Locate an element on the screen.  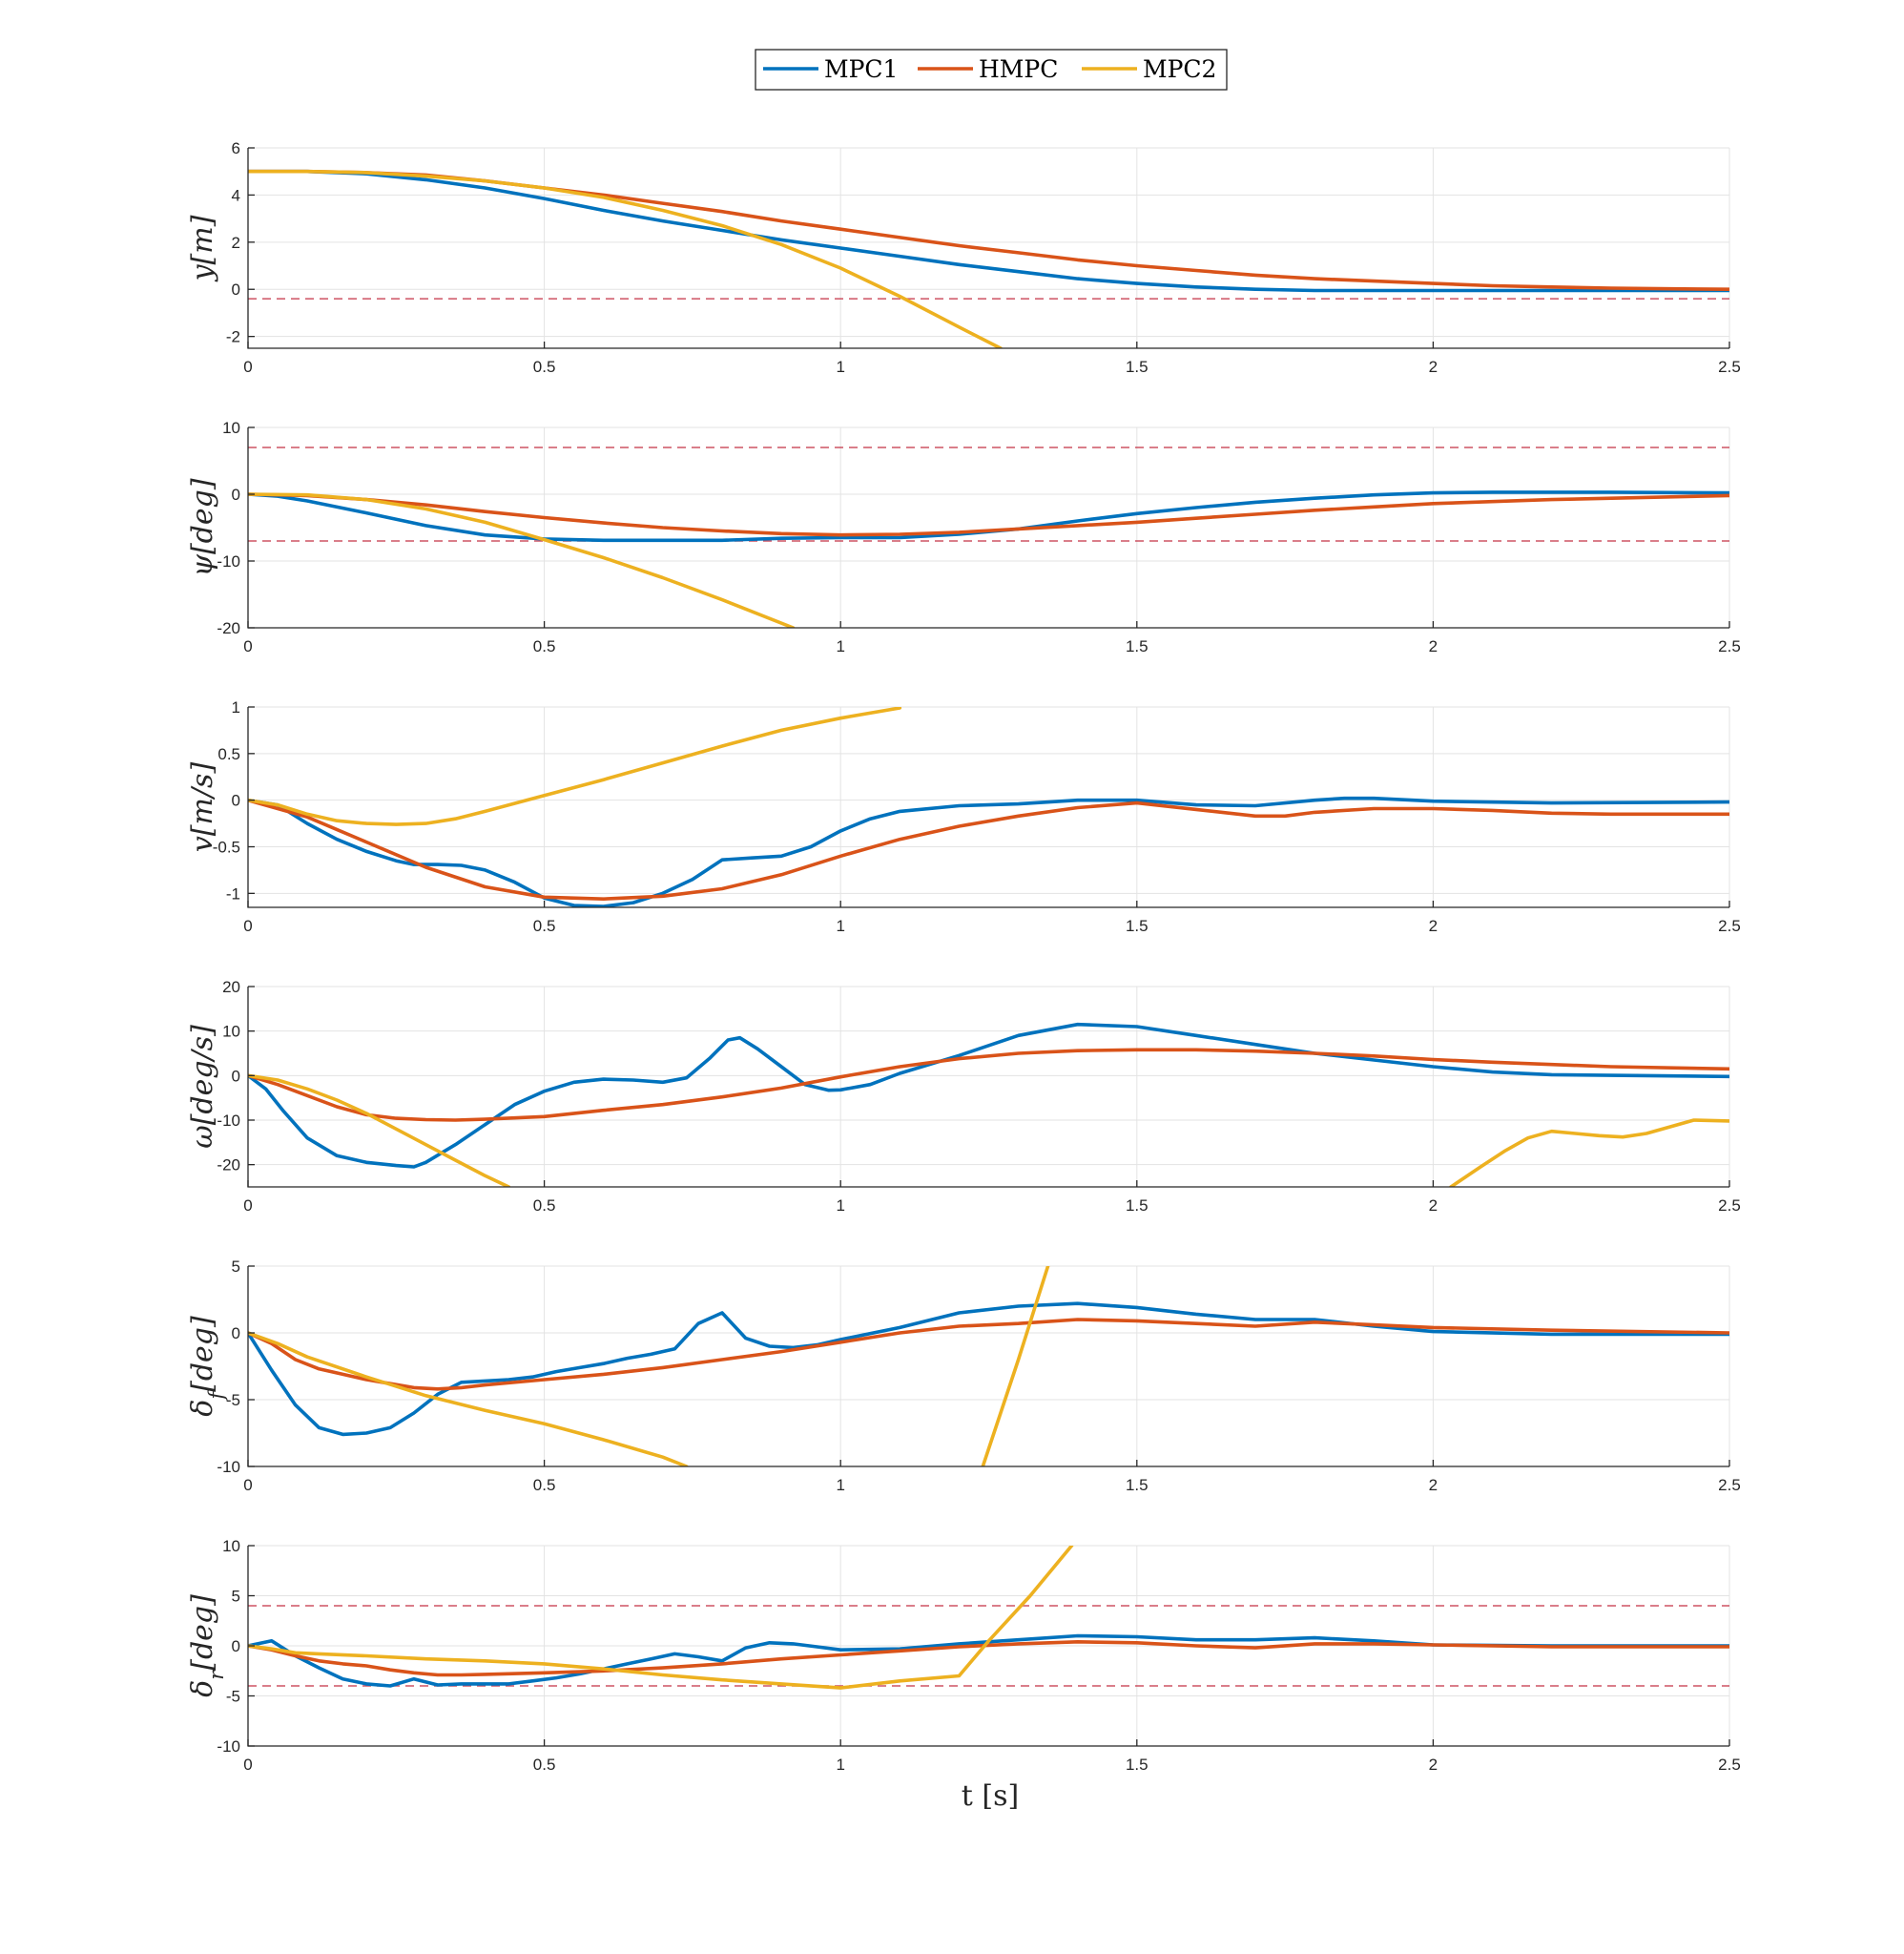
subplot-5: 0 0.5 1 1.5 2 2.5 -10 -5 0 5 δf[deg] is located at coordinates (963, 1376).